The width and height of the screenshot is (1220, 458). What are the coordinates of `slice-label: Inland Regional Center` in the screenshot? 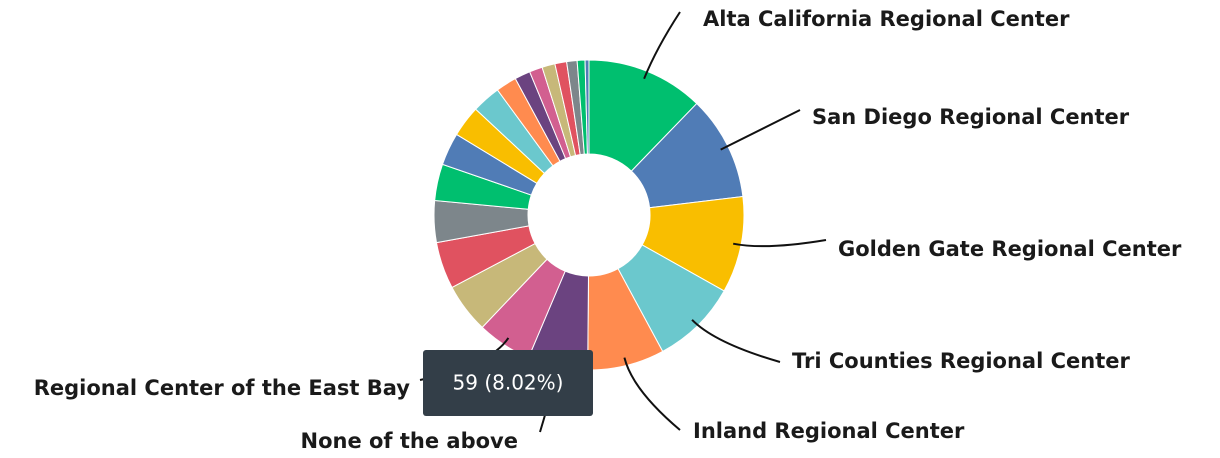 It's located at (829, 431).